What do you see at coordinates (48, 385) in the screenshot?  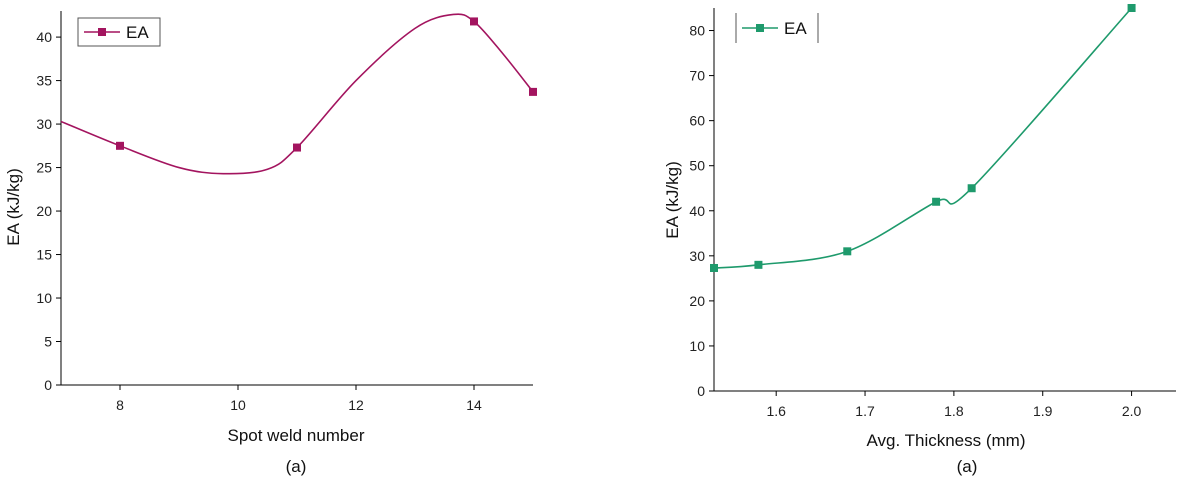 I see `chart1-y-tick-label: 0` at bounding box center [48, 385].